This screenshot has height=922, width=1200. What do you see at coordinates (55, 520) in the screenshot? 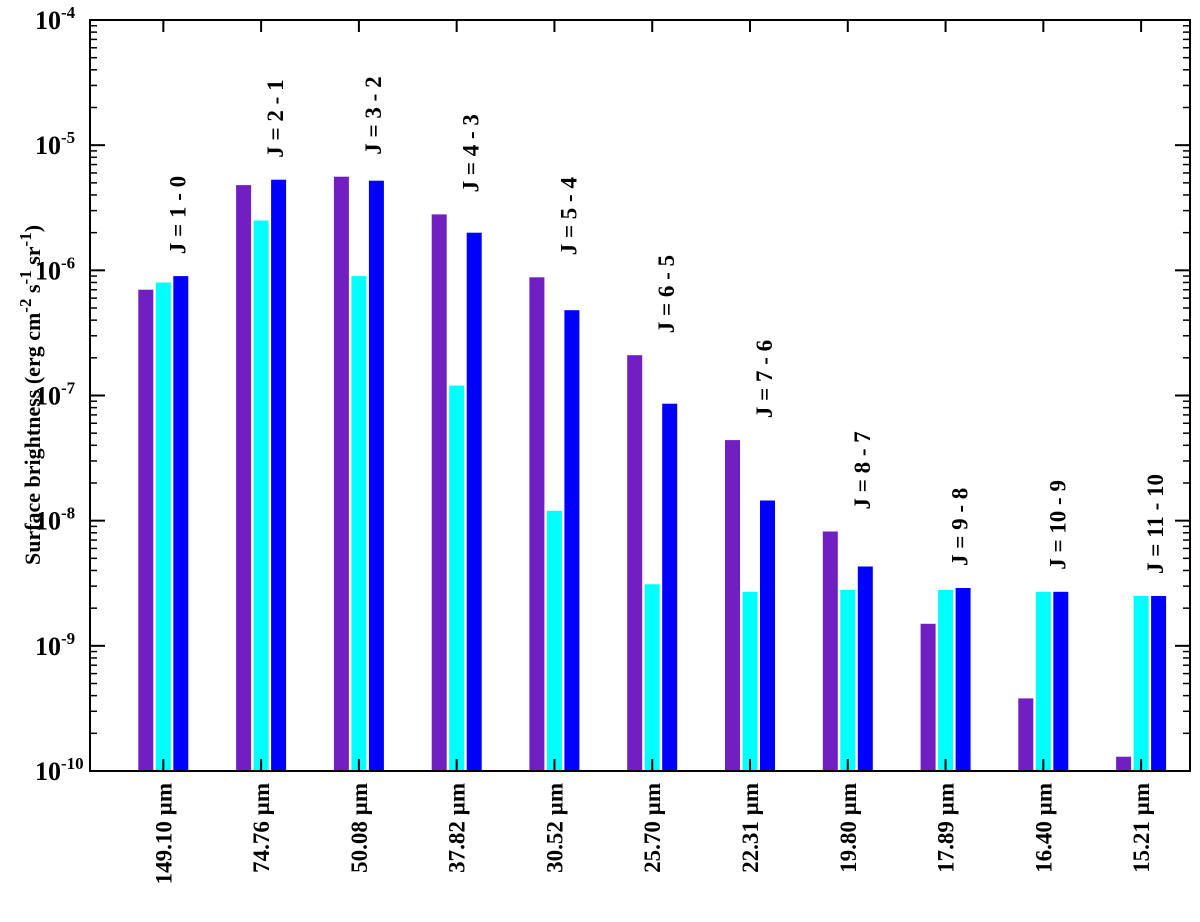
I see `y-tick-label: 10⁻⁸` at bounding box center [55, 520].